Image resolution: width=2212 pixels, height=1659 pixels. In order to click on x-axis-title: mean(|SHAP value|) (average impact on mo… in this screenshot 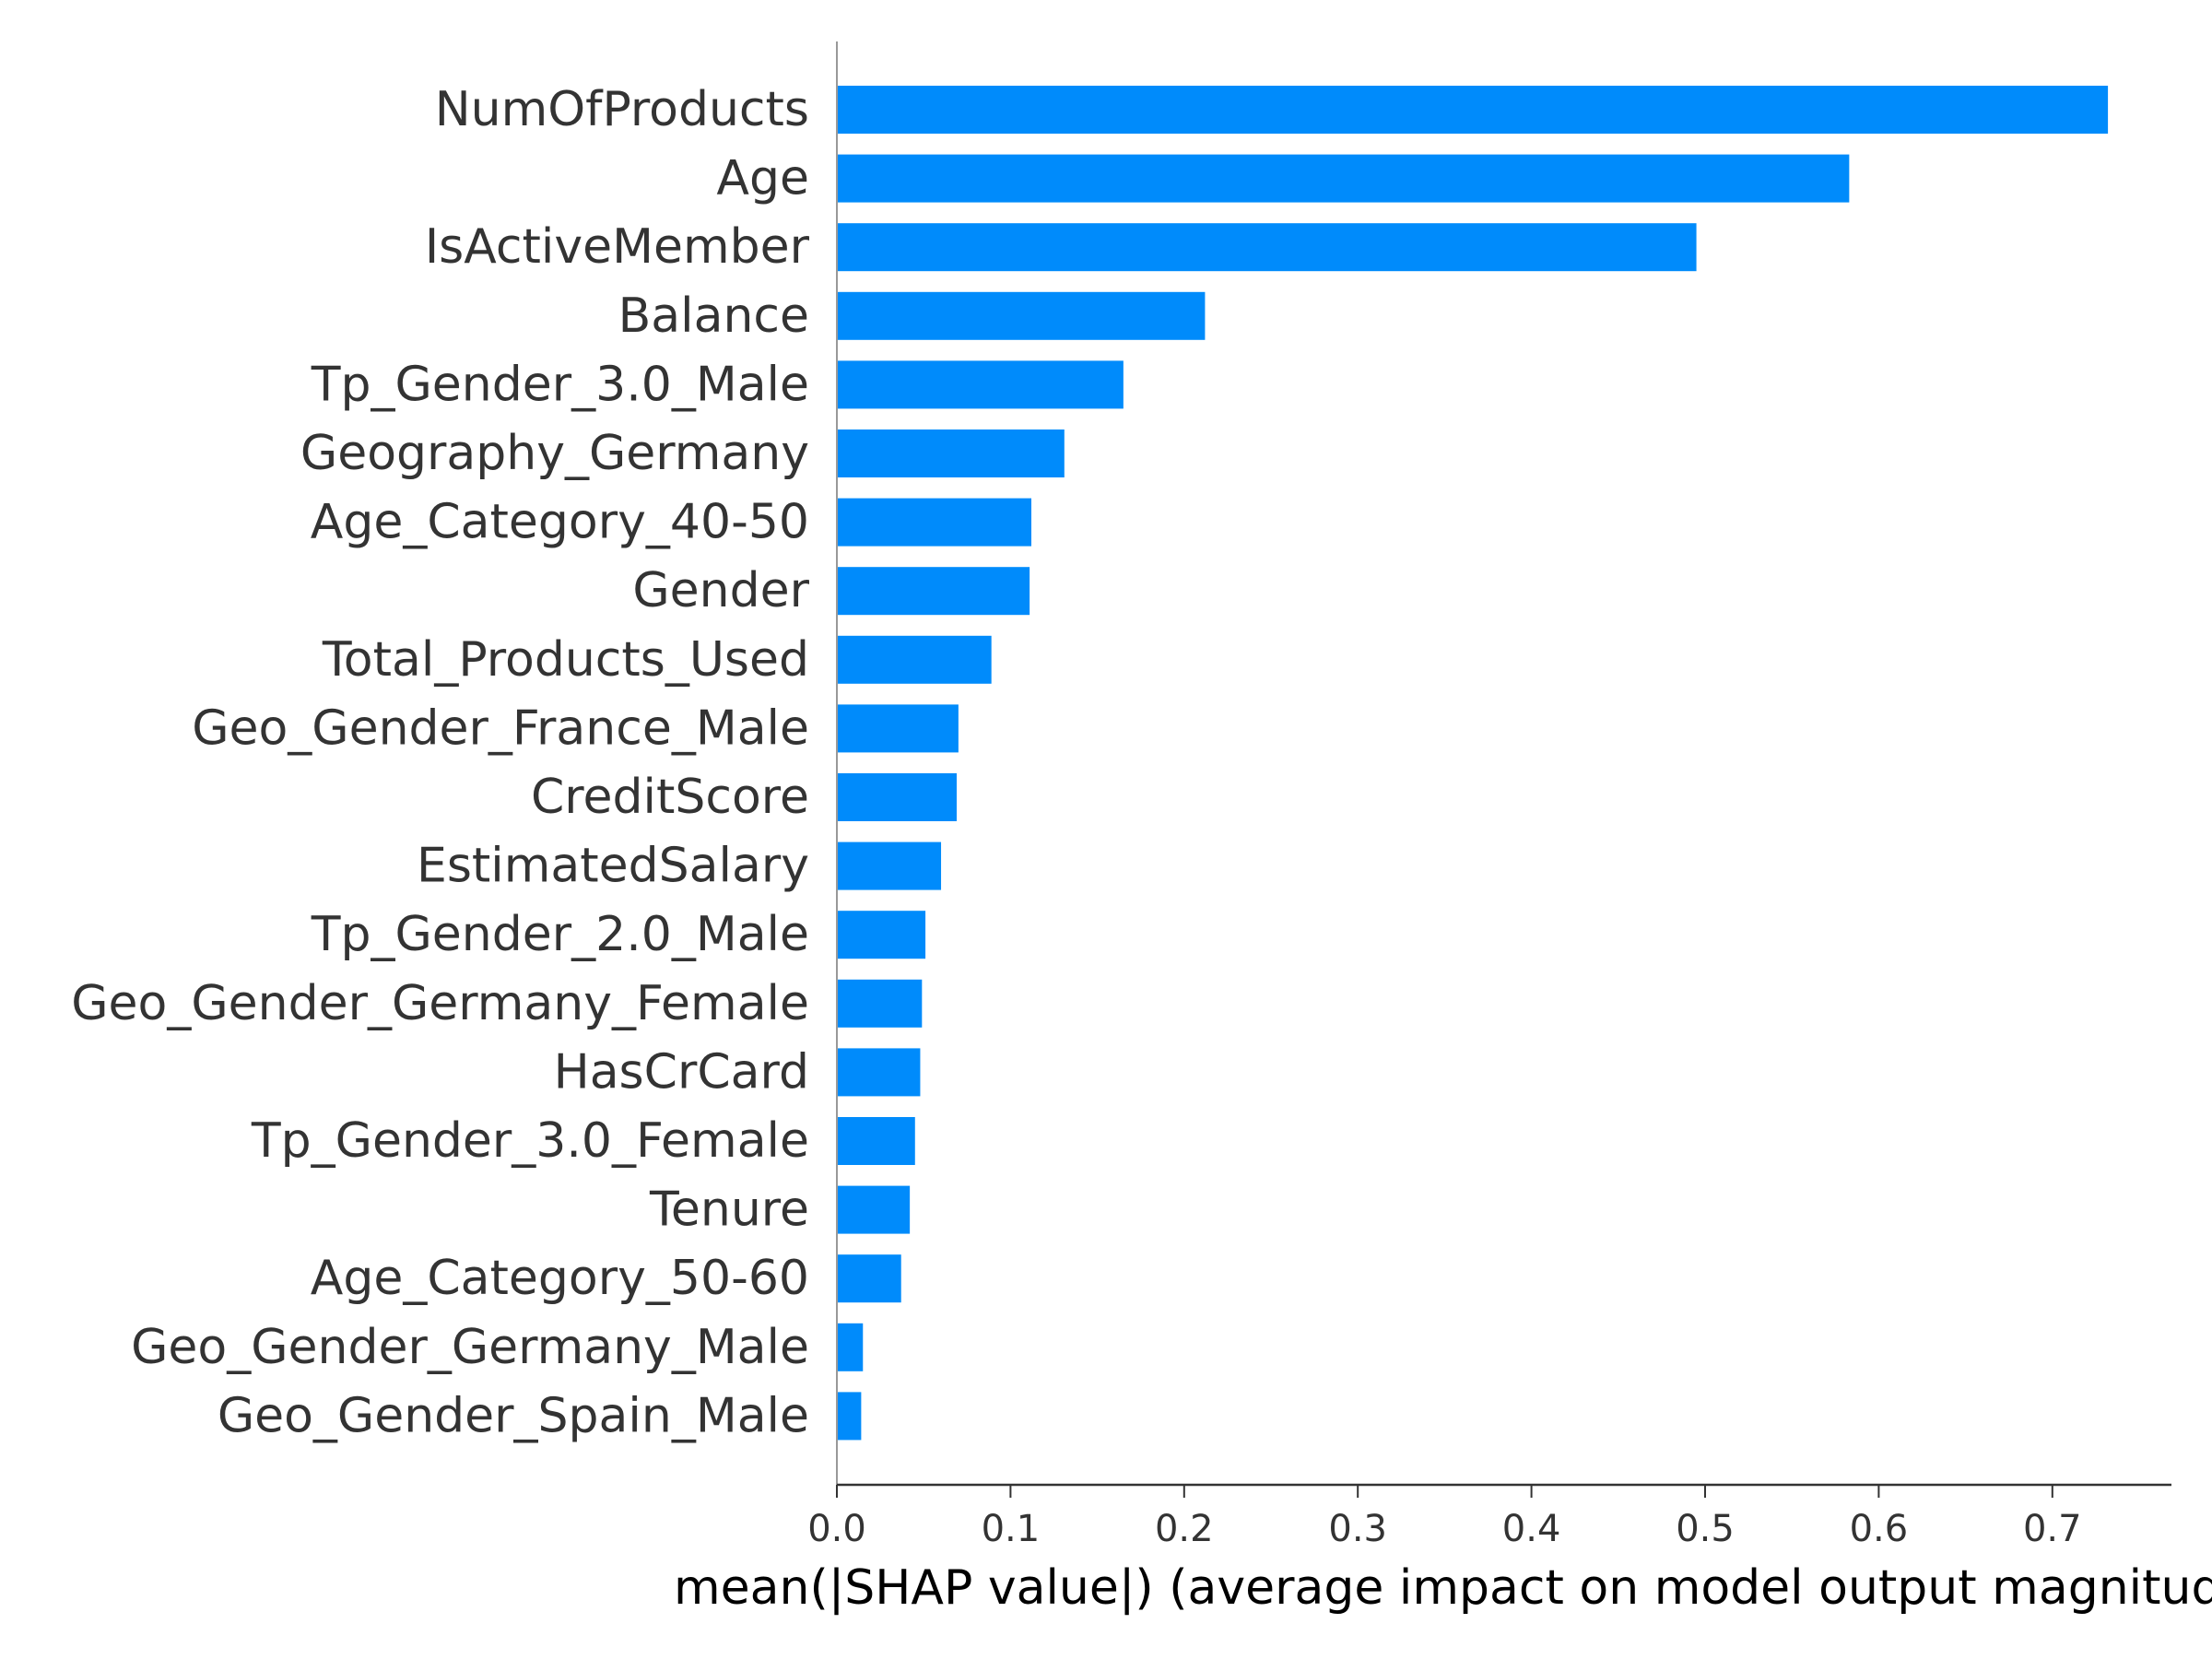, I will do `click(1443, 1588)`.